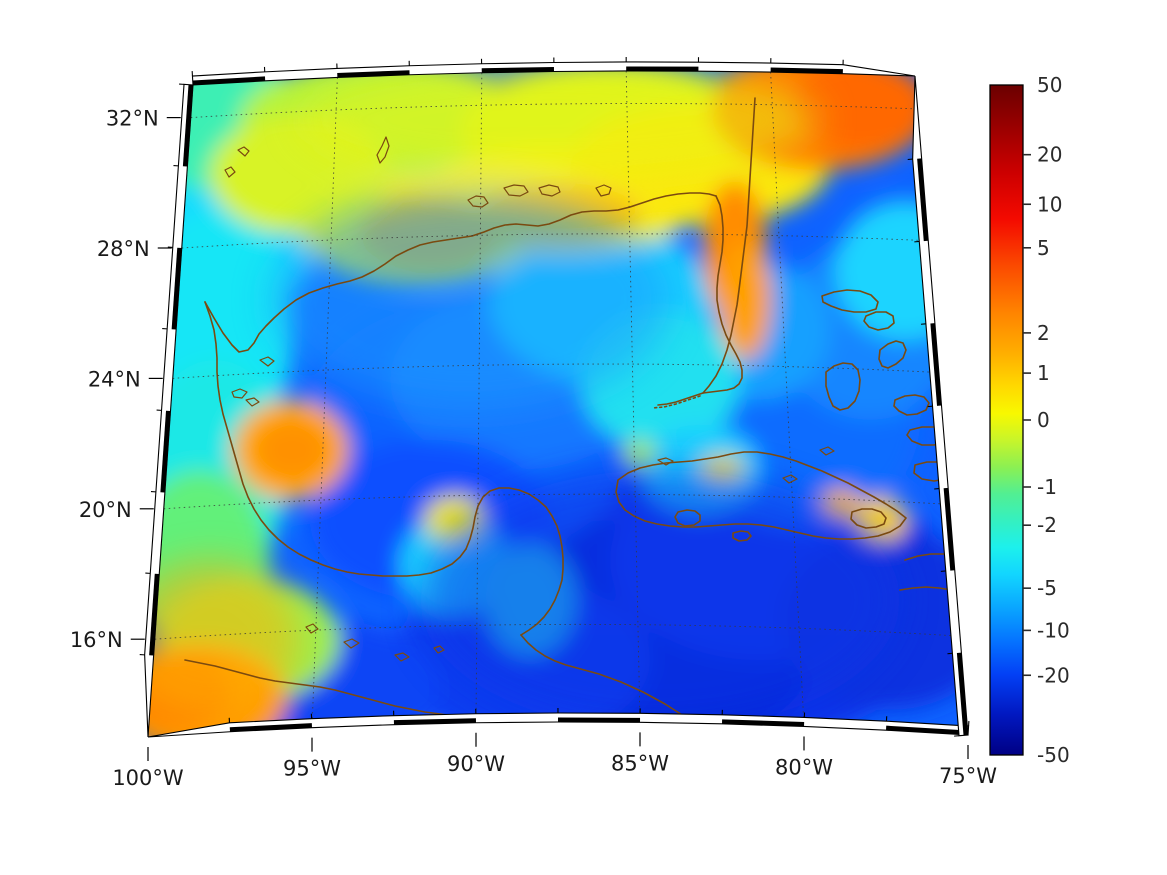 The height and width of the screenshot is (875, 1167). What do you see at coordinates (553, 73) in the screenshot?
I see `frame-band-top` at bounding box center [553, 73].